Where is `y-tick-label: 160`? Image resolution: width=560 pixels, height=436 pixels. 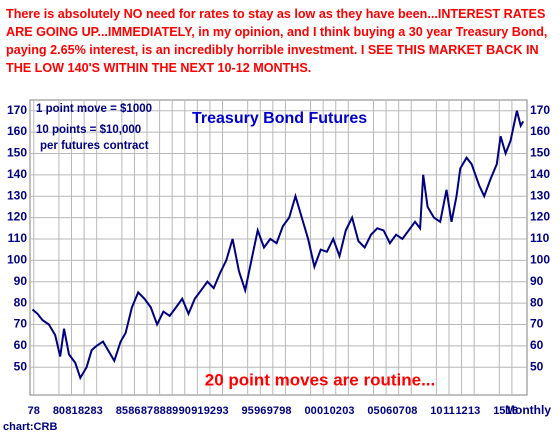 y-tick-label: 160 is located at coordinates (17, 131).